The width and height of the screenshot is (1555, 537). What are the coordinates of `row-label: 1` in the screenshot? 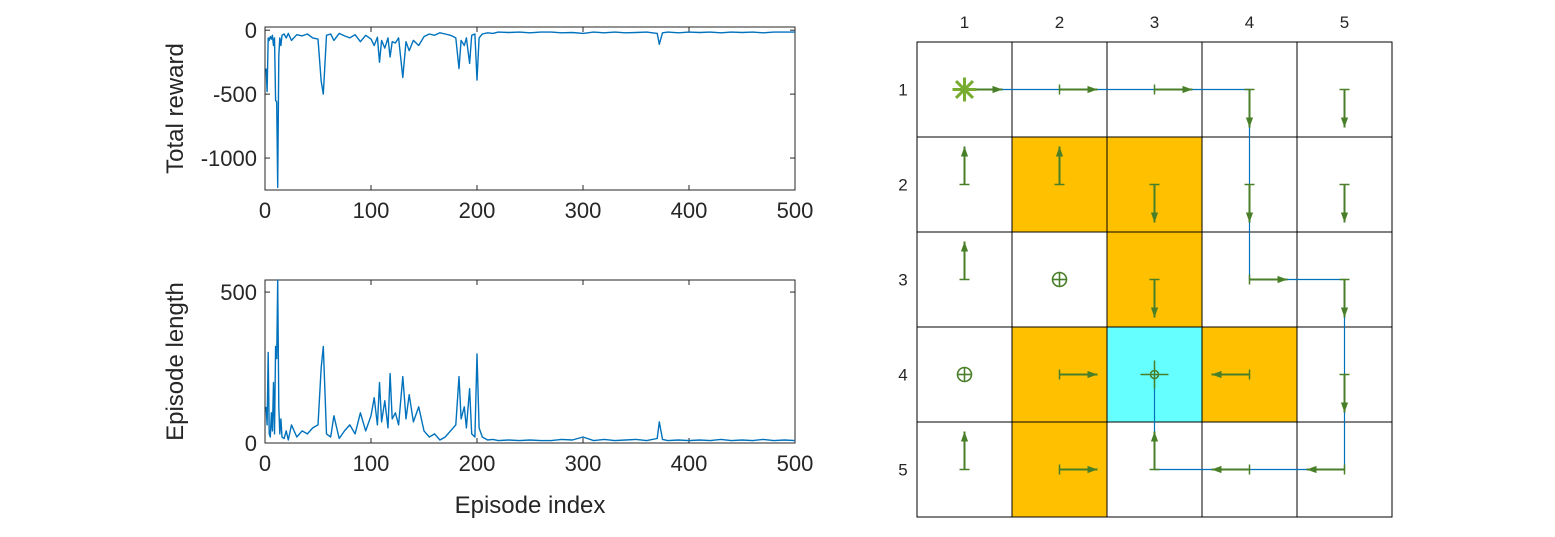 It's located at (902, 90).